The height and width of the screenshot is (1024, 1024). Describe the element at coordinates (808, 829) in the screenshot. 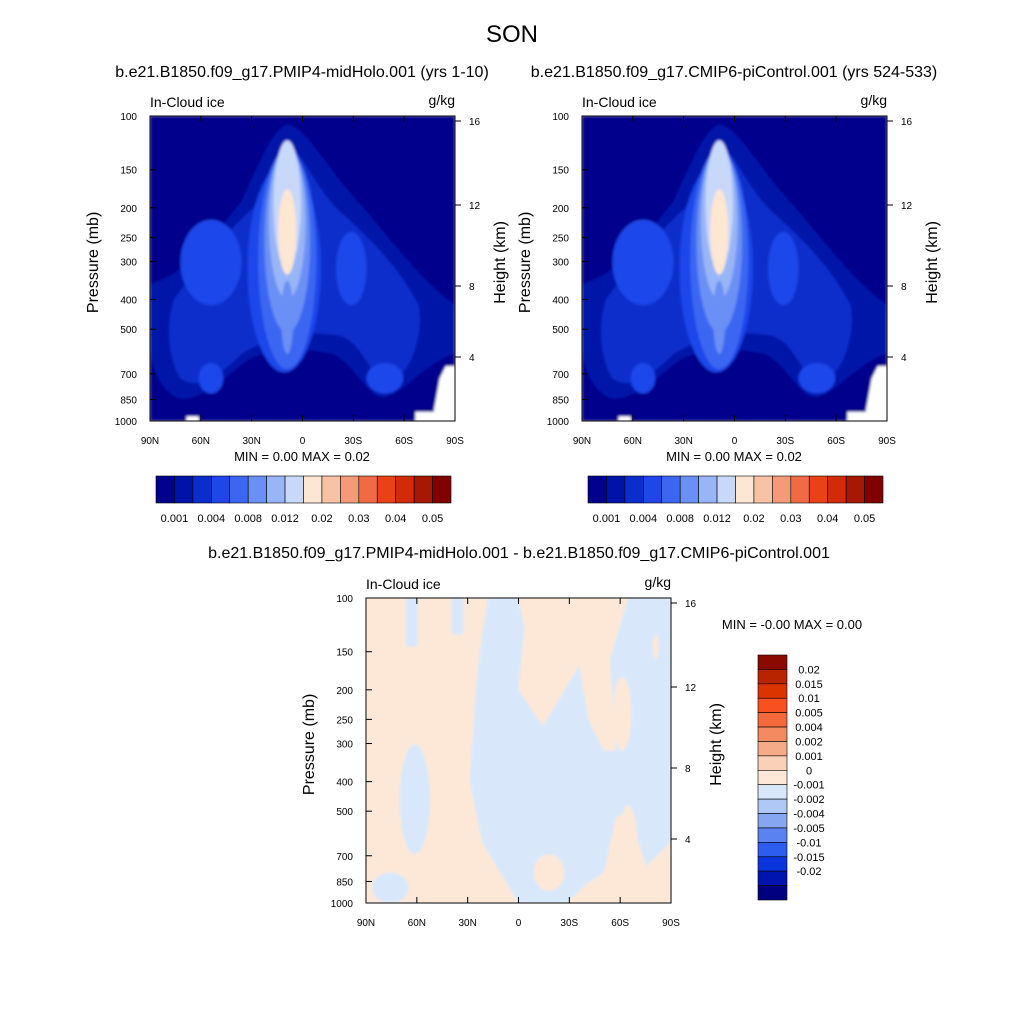

I see `colorbar-label: -0.005` at that location.